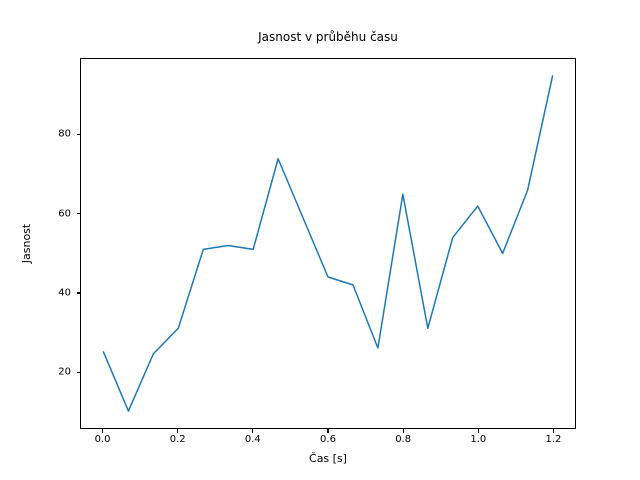  Describe the element at coordinates (64, 214) in the screenshot. I see `y-tick-label: 60` at that location.